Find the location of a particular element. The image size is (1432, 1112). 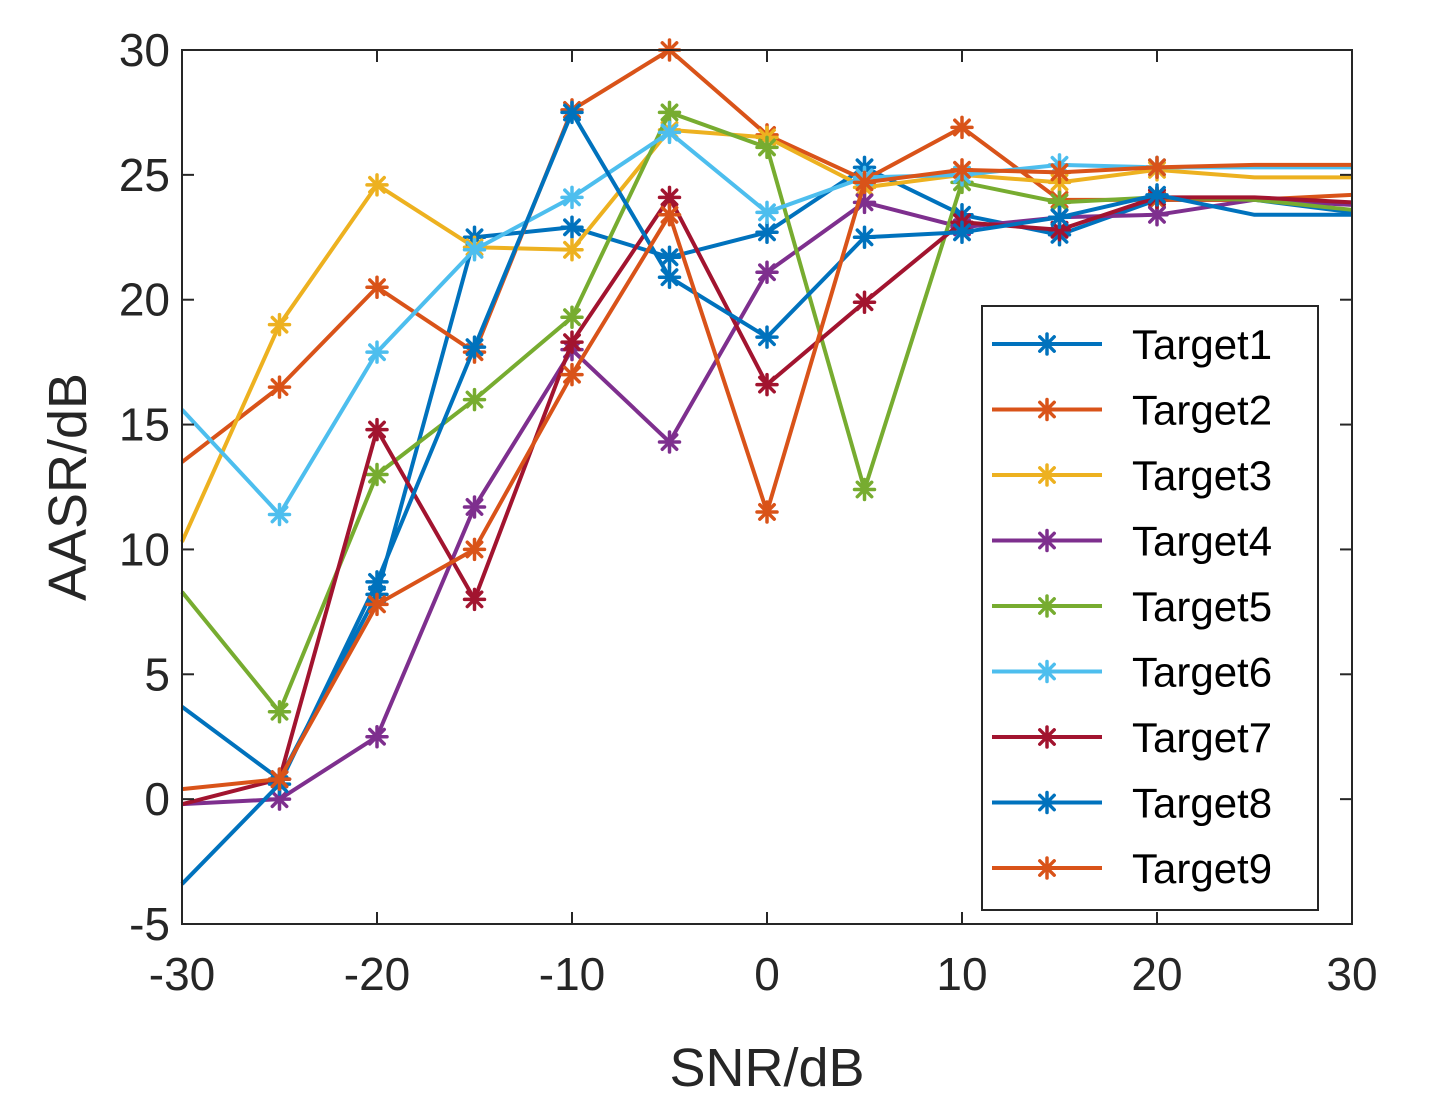

x-tick-label: 10 is located at coordinates (961, 974).